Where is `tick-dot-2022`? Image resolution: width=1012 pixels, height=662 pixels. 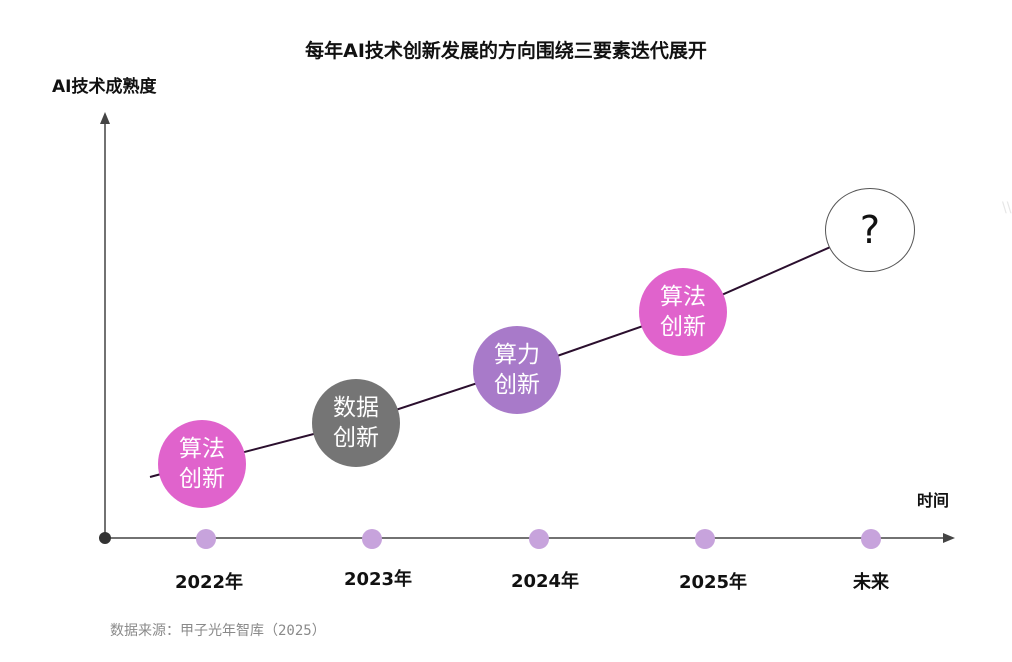 tick-dot-2022 is located at coordinates (206, 539).